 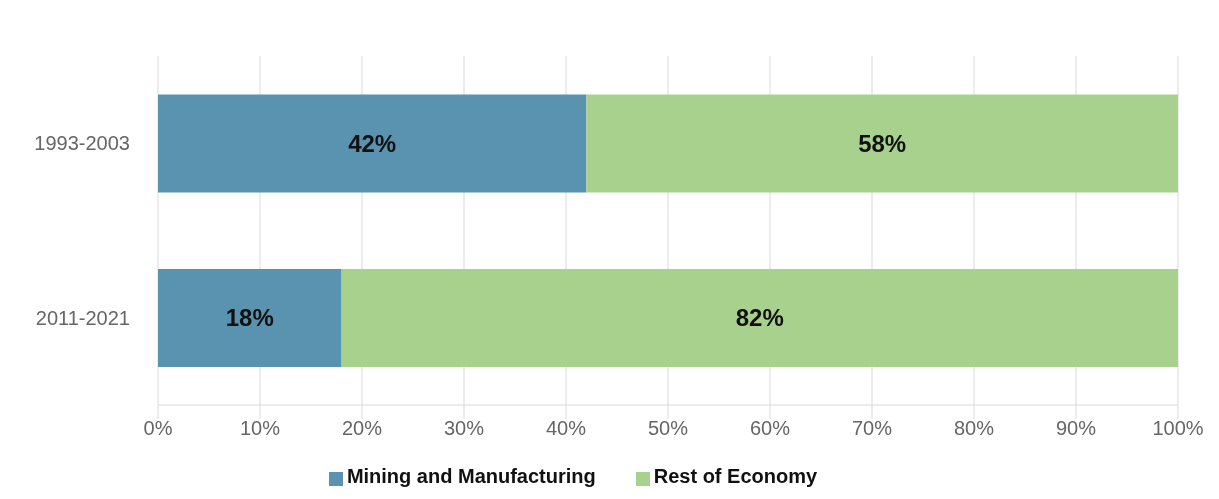 What do you see at coordinates (158, 428) in the screenshot?
I see `x-tick-label: 0%` at bounding box center [158, 428].